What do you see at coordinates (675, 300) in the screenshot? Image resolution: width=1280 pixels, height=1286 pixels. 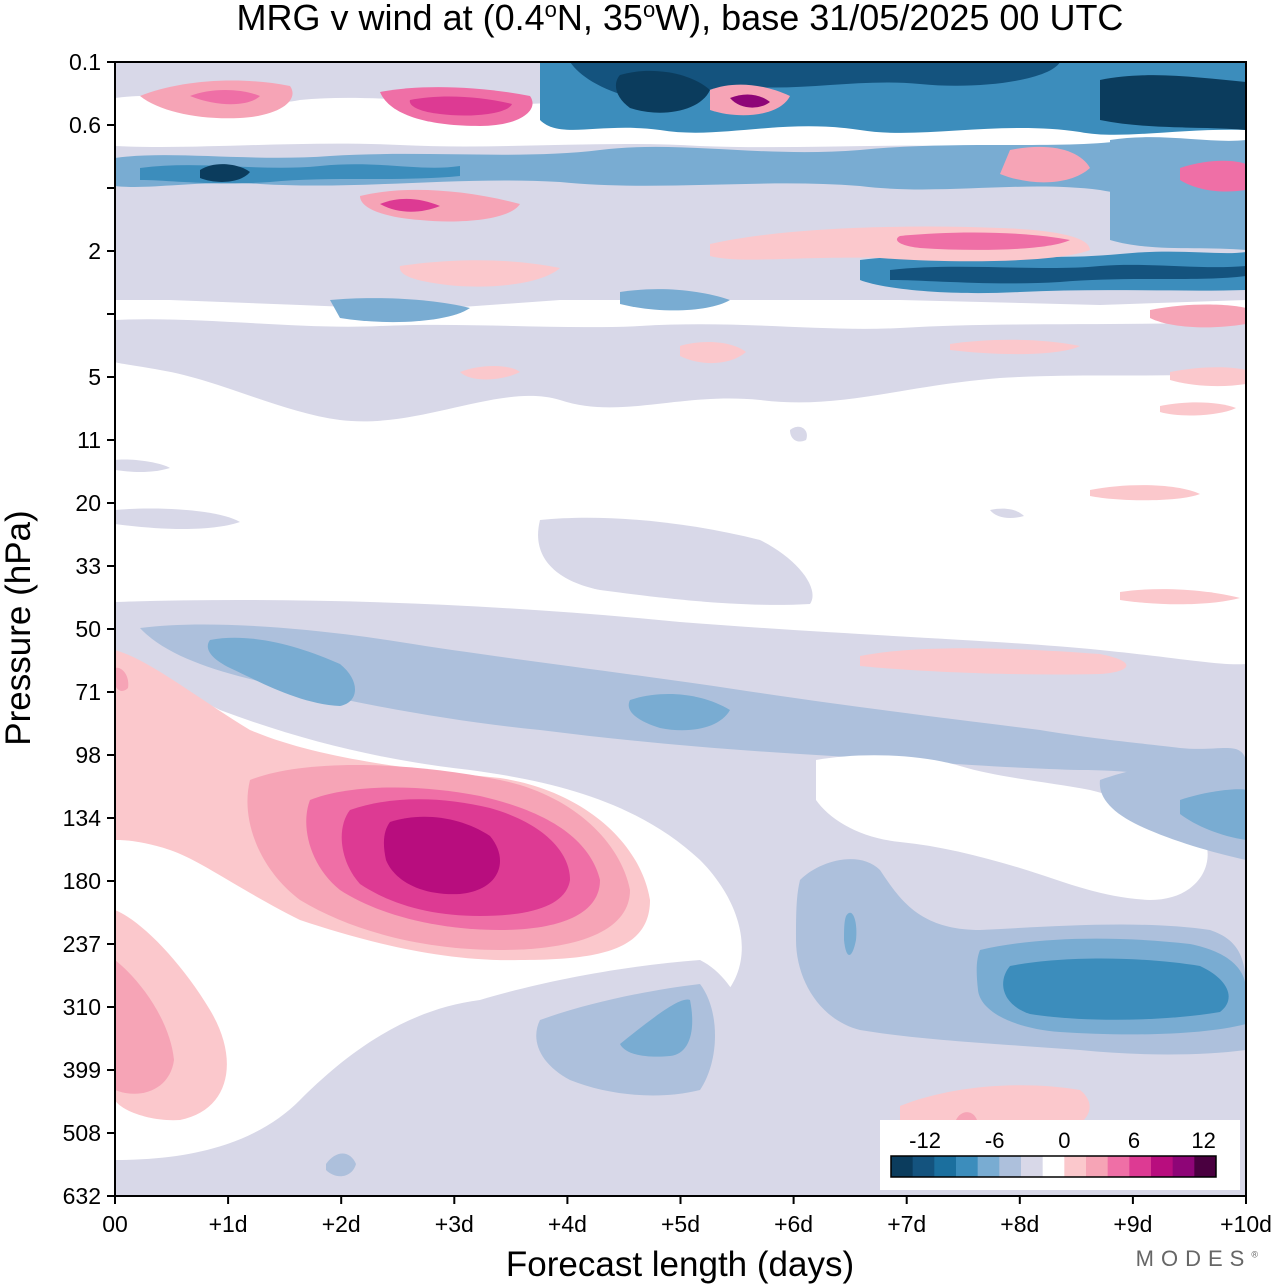 I see `contour-neg-5hpa-b` at bounding box center [675, 300].